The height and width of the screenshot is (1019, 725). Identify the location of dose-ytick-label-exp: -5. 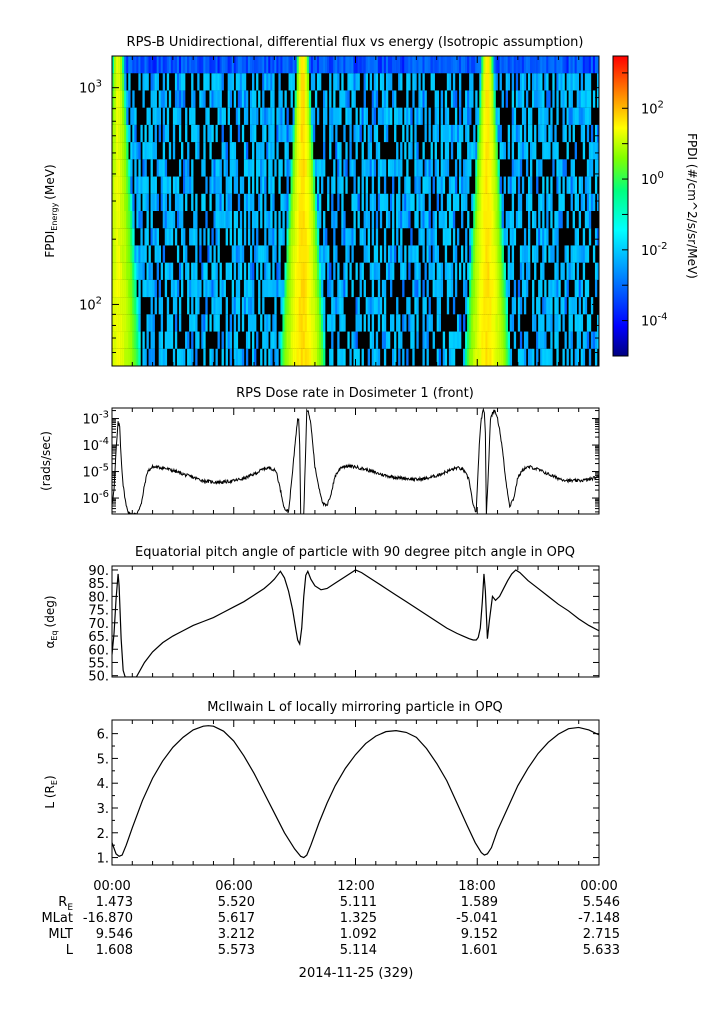
(104, 468).